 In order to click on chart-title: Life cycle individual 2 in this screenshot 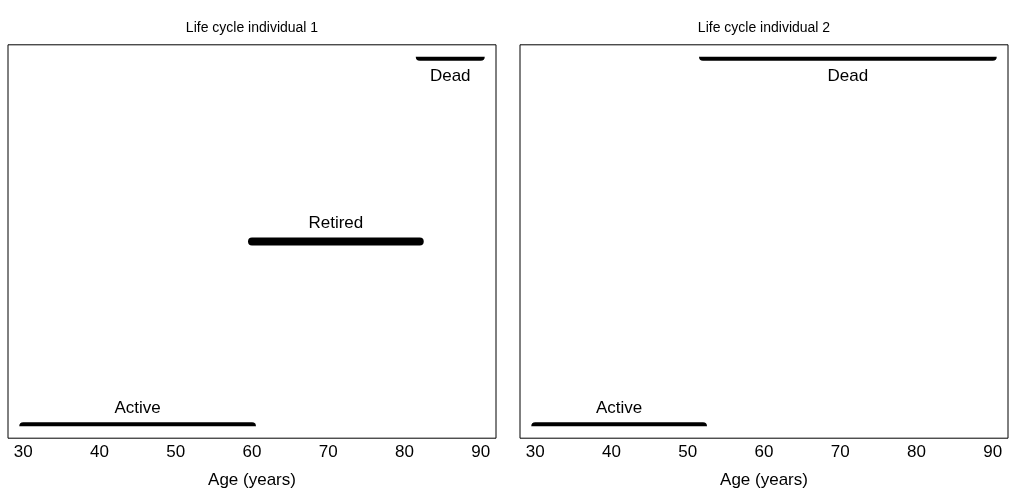, I will do `click(764, 27)`.